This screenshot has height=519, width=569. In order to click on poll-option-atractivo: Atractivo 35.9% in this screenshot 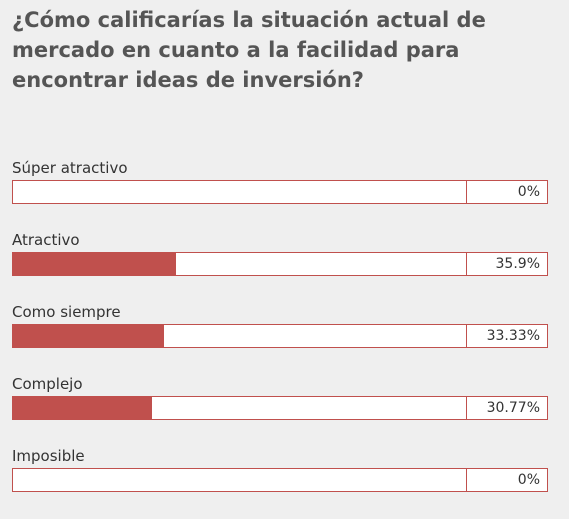, I will do `click(284, 266)`.